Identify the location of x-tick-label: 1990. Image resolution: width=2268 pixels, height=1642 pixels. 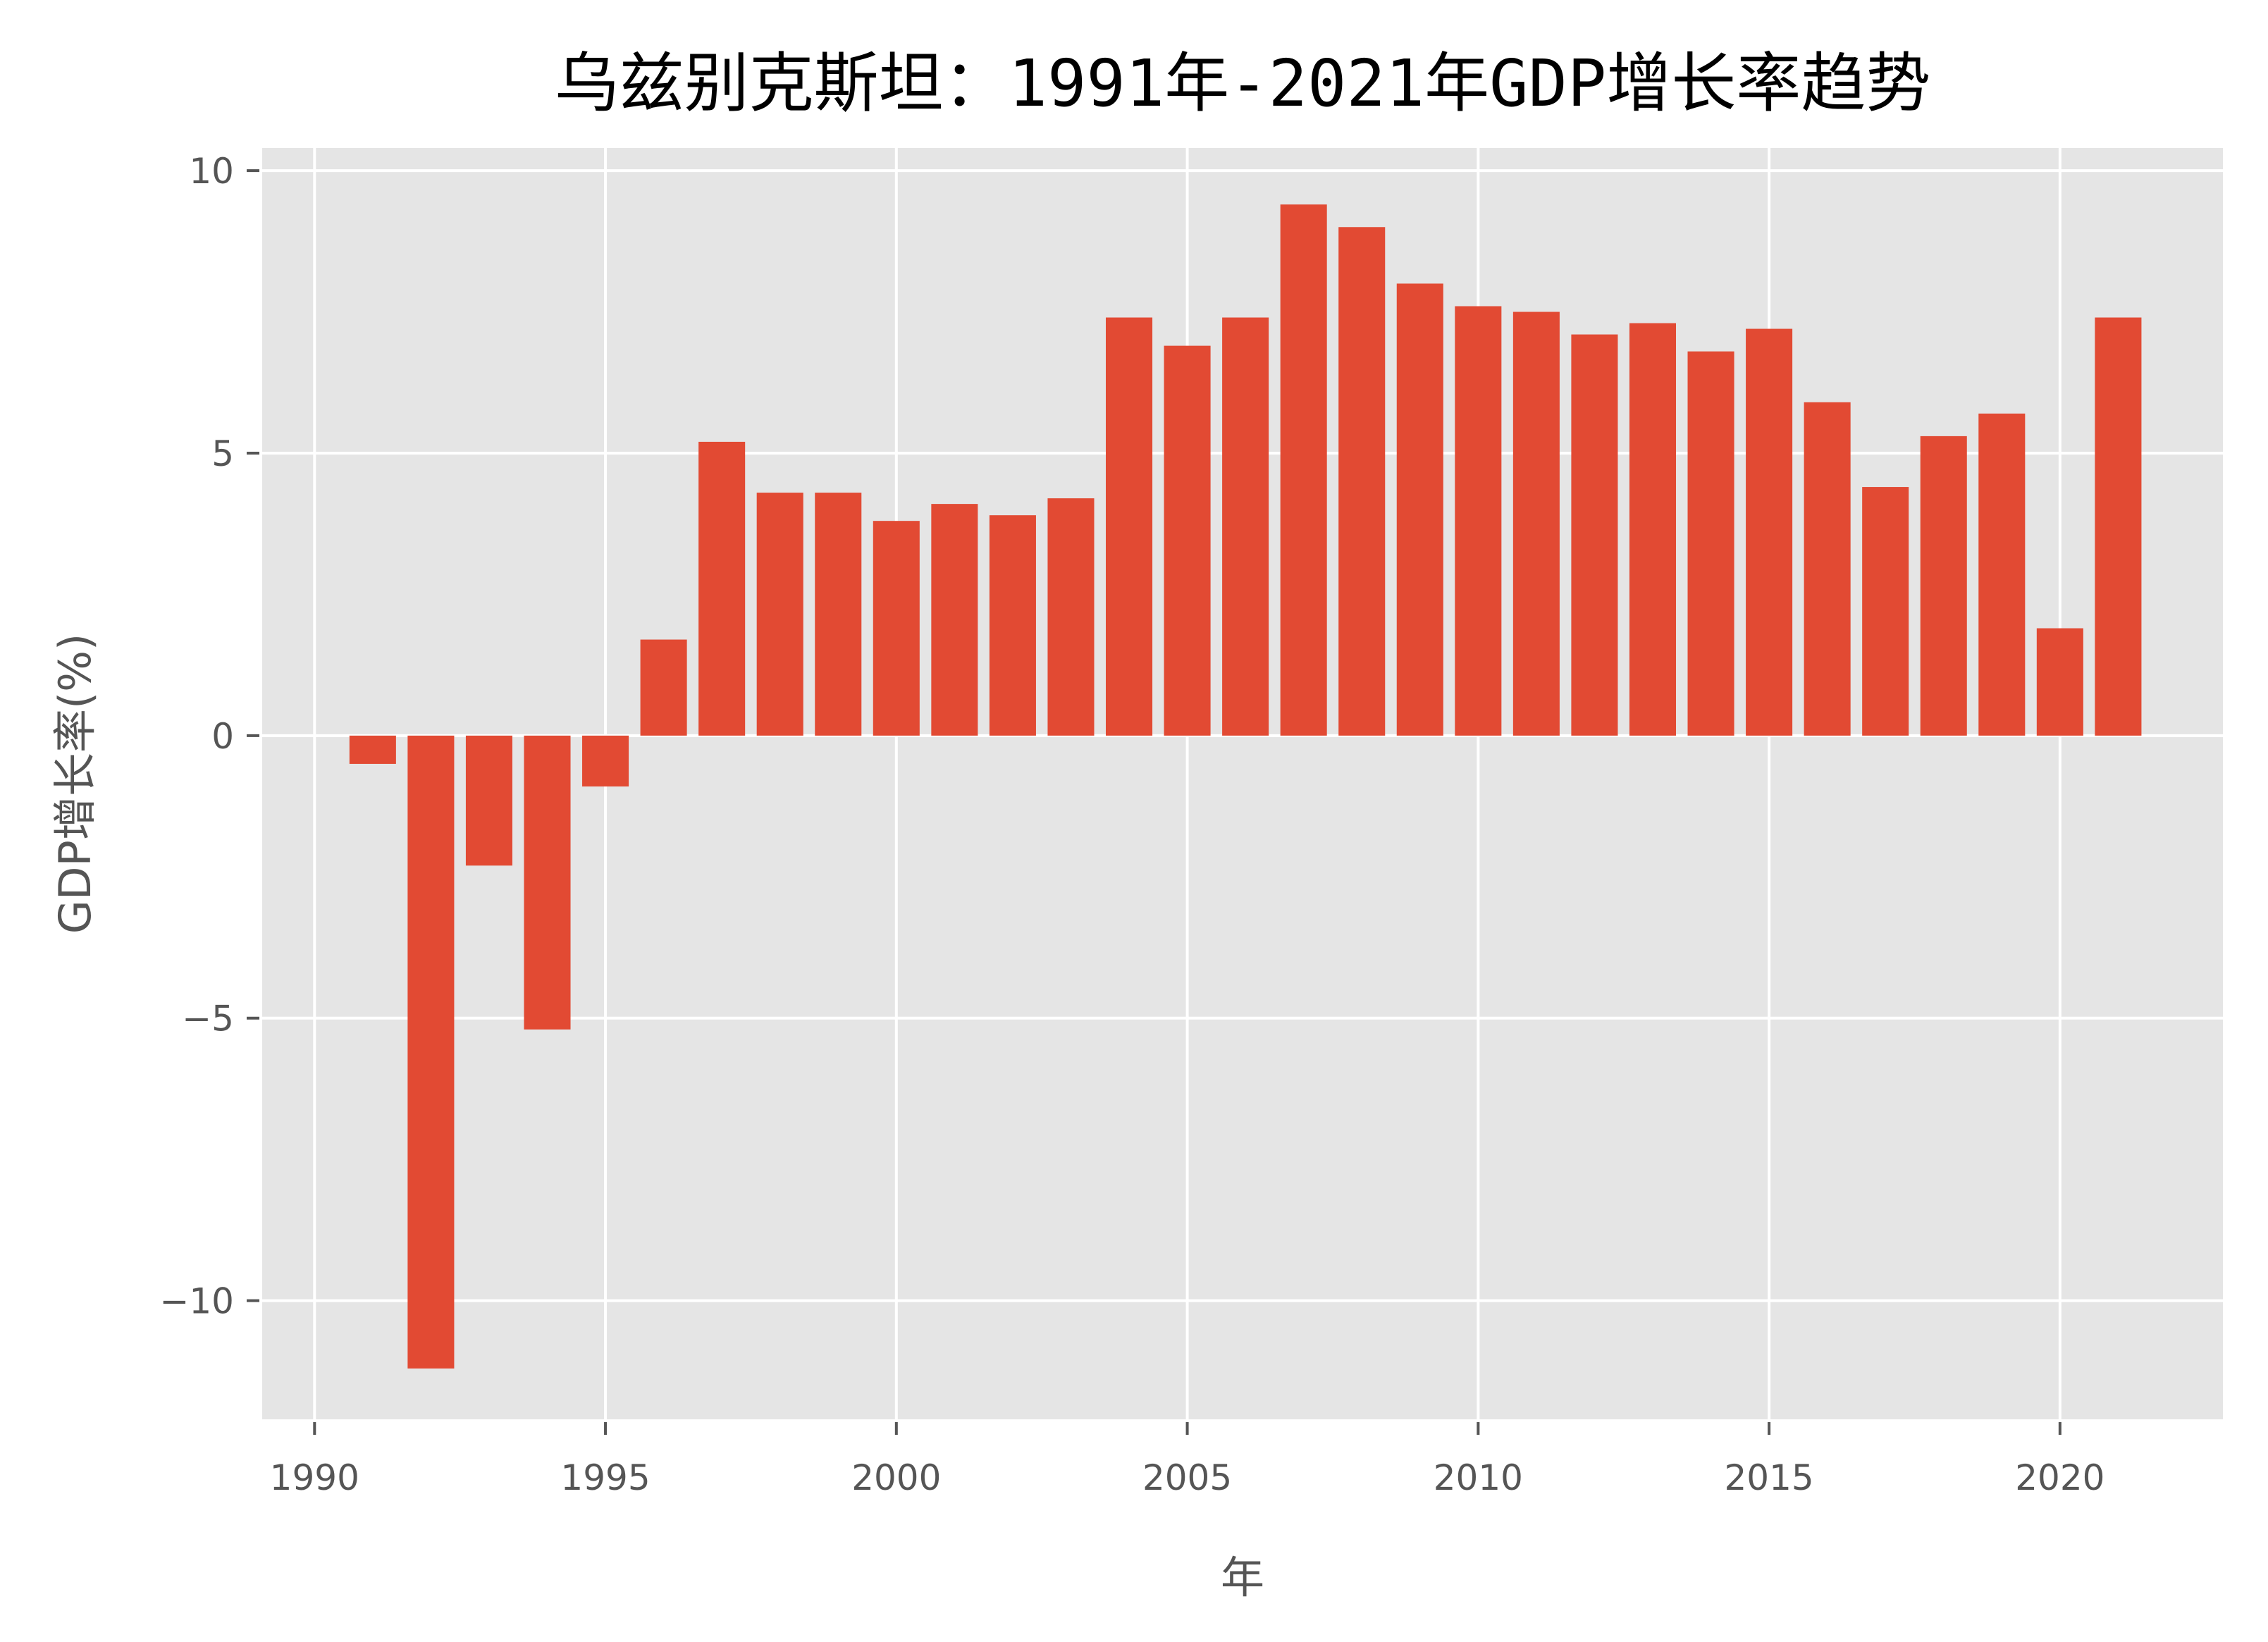
(314, 1477).